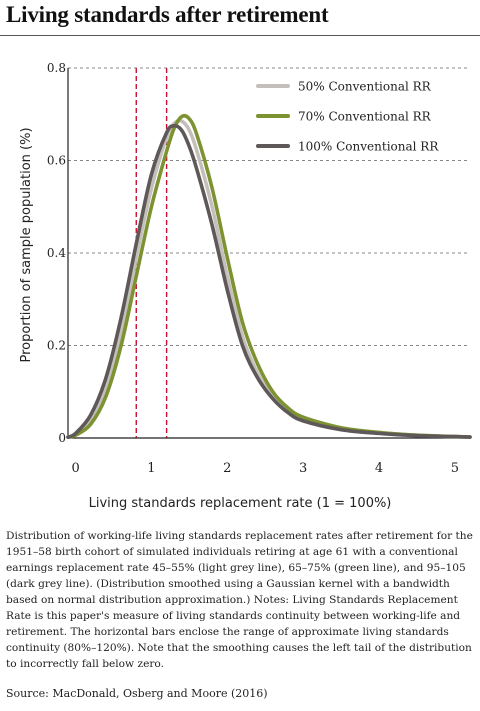 The height and width of the screenshot is (711, 480). What do you see at coordinates (151, 468) in the screenshot?
I see `x-tick-label: 1` at bounding box center [151, 468].